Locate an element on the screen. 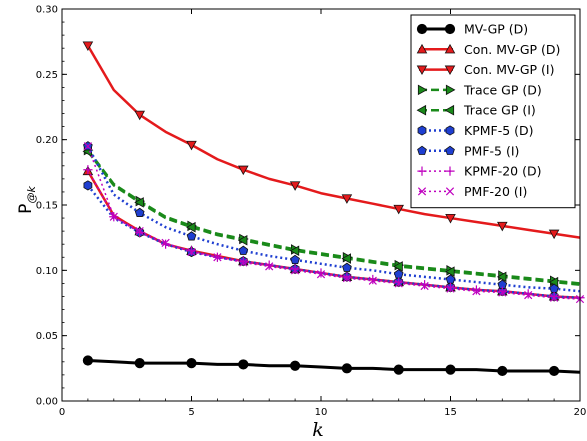  legend-item: Con. MV-GP (D) is located at coordinates (488, 49).